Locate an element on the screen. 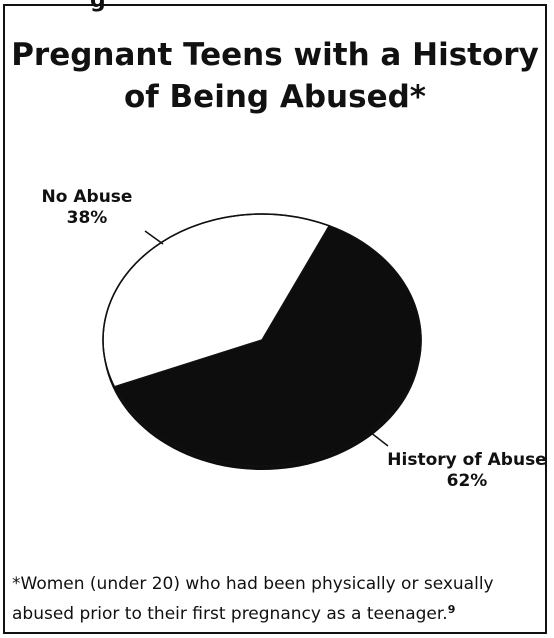 The image size is (554, 638). page-header-fragment: g is located at coordinates (98, 6).